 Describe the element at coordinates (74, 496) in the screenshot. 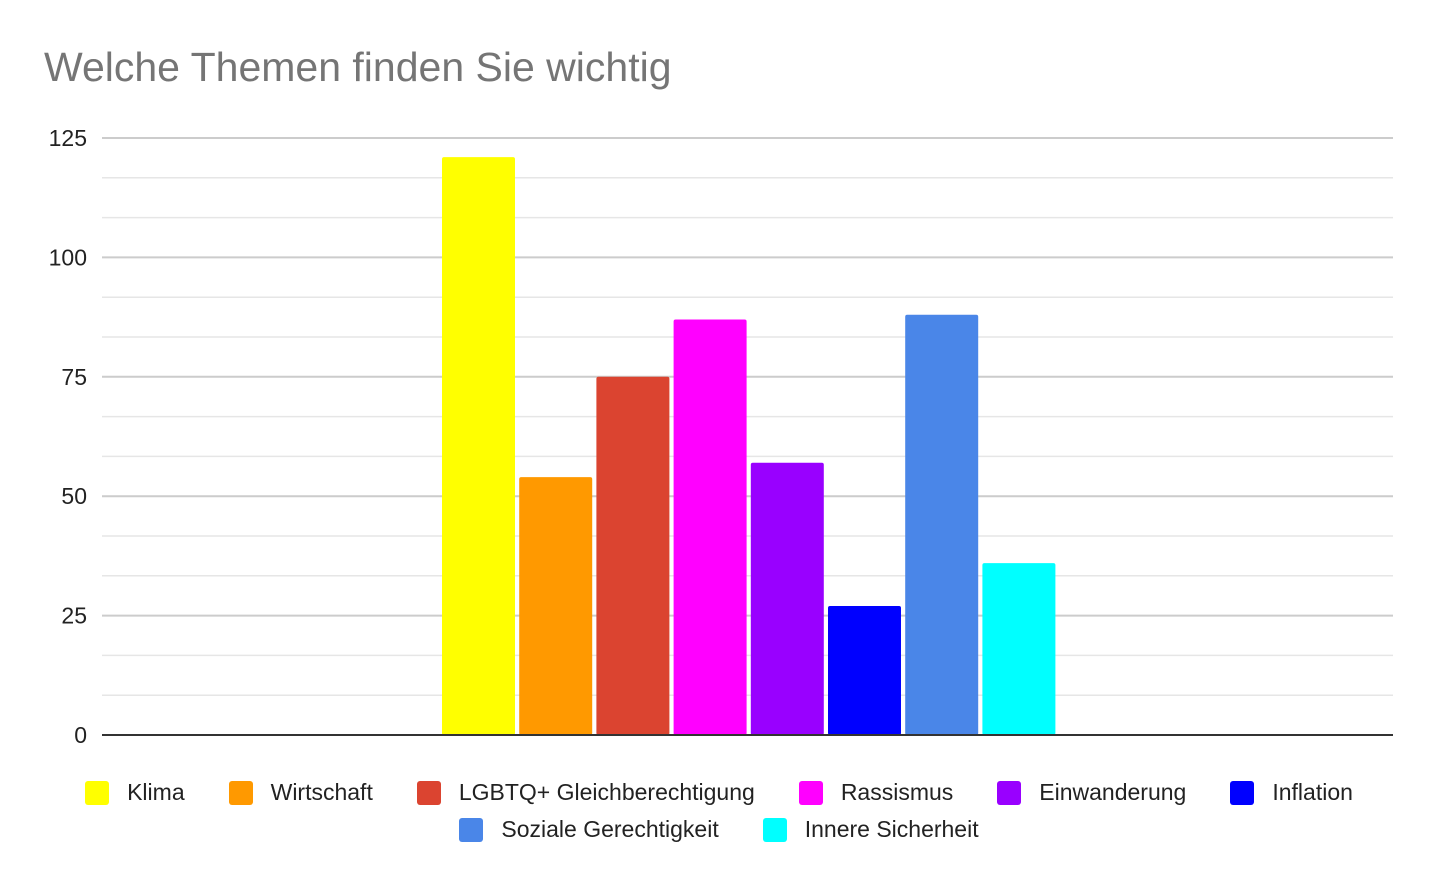

I see `y-tick-label: 50` at that location.